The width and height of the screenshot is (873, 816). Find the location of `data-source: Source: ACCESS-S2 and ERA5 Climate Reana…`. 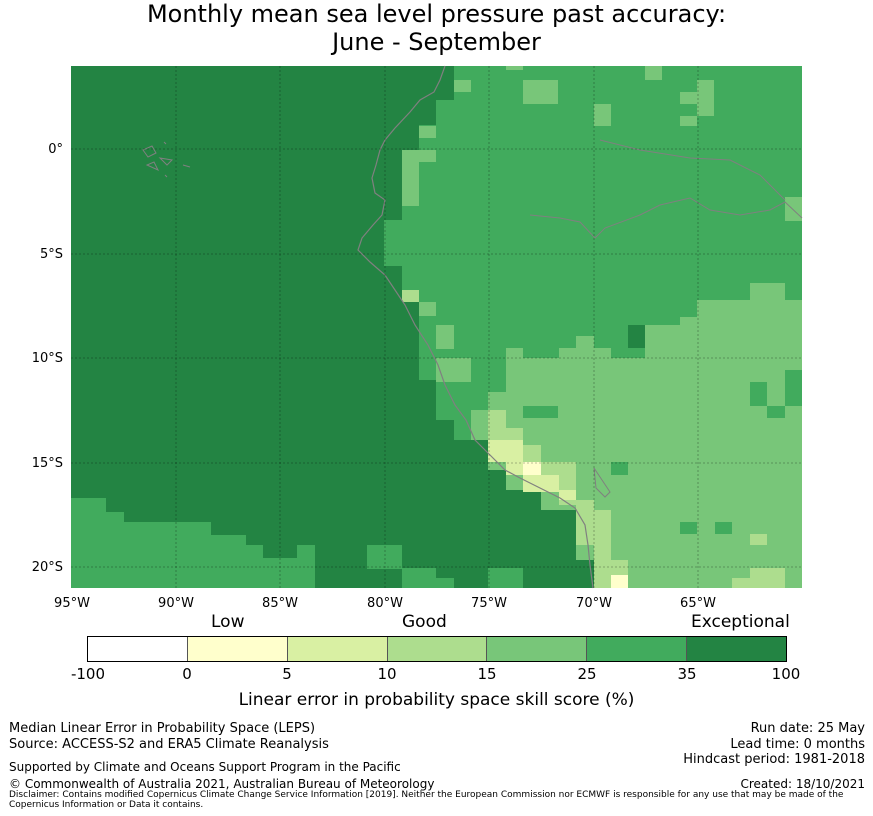

data-source: Source: ACCESS-S2 and ERA5 Climate Reana… is located at coordinates (169, 744).